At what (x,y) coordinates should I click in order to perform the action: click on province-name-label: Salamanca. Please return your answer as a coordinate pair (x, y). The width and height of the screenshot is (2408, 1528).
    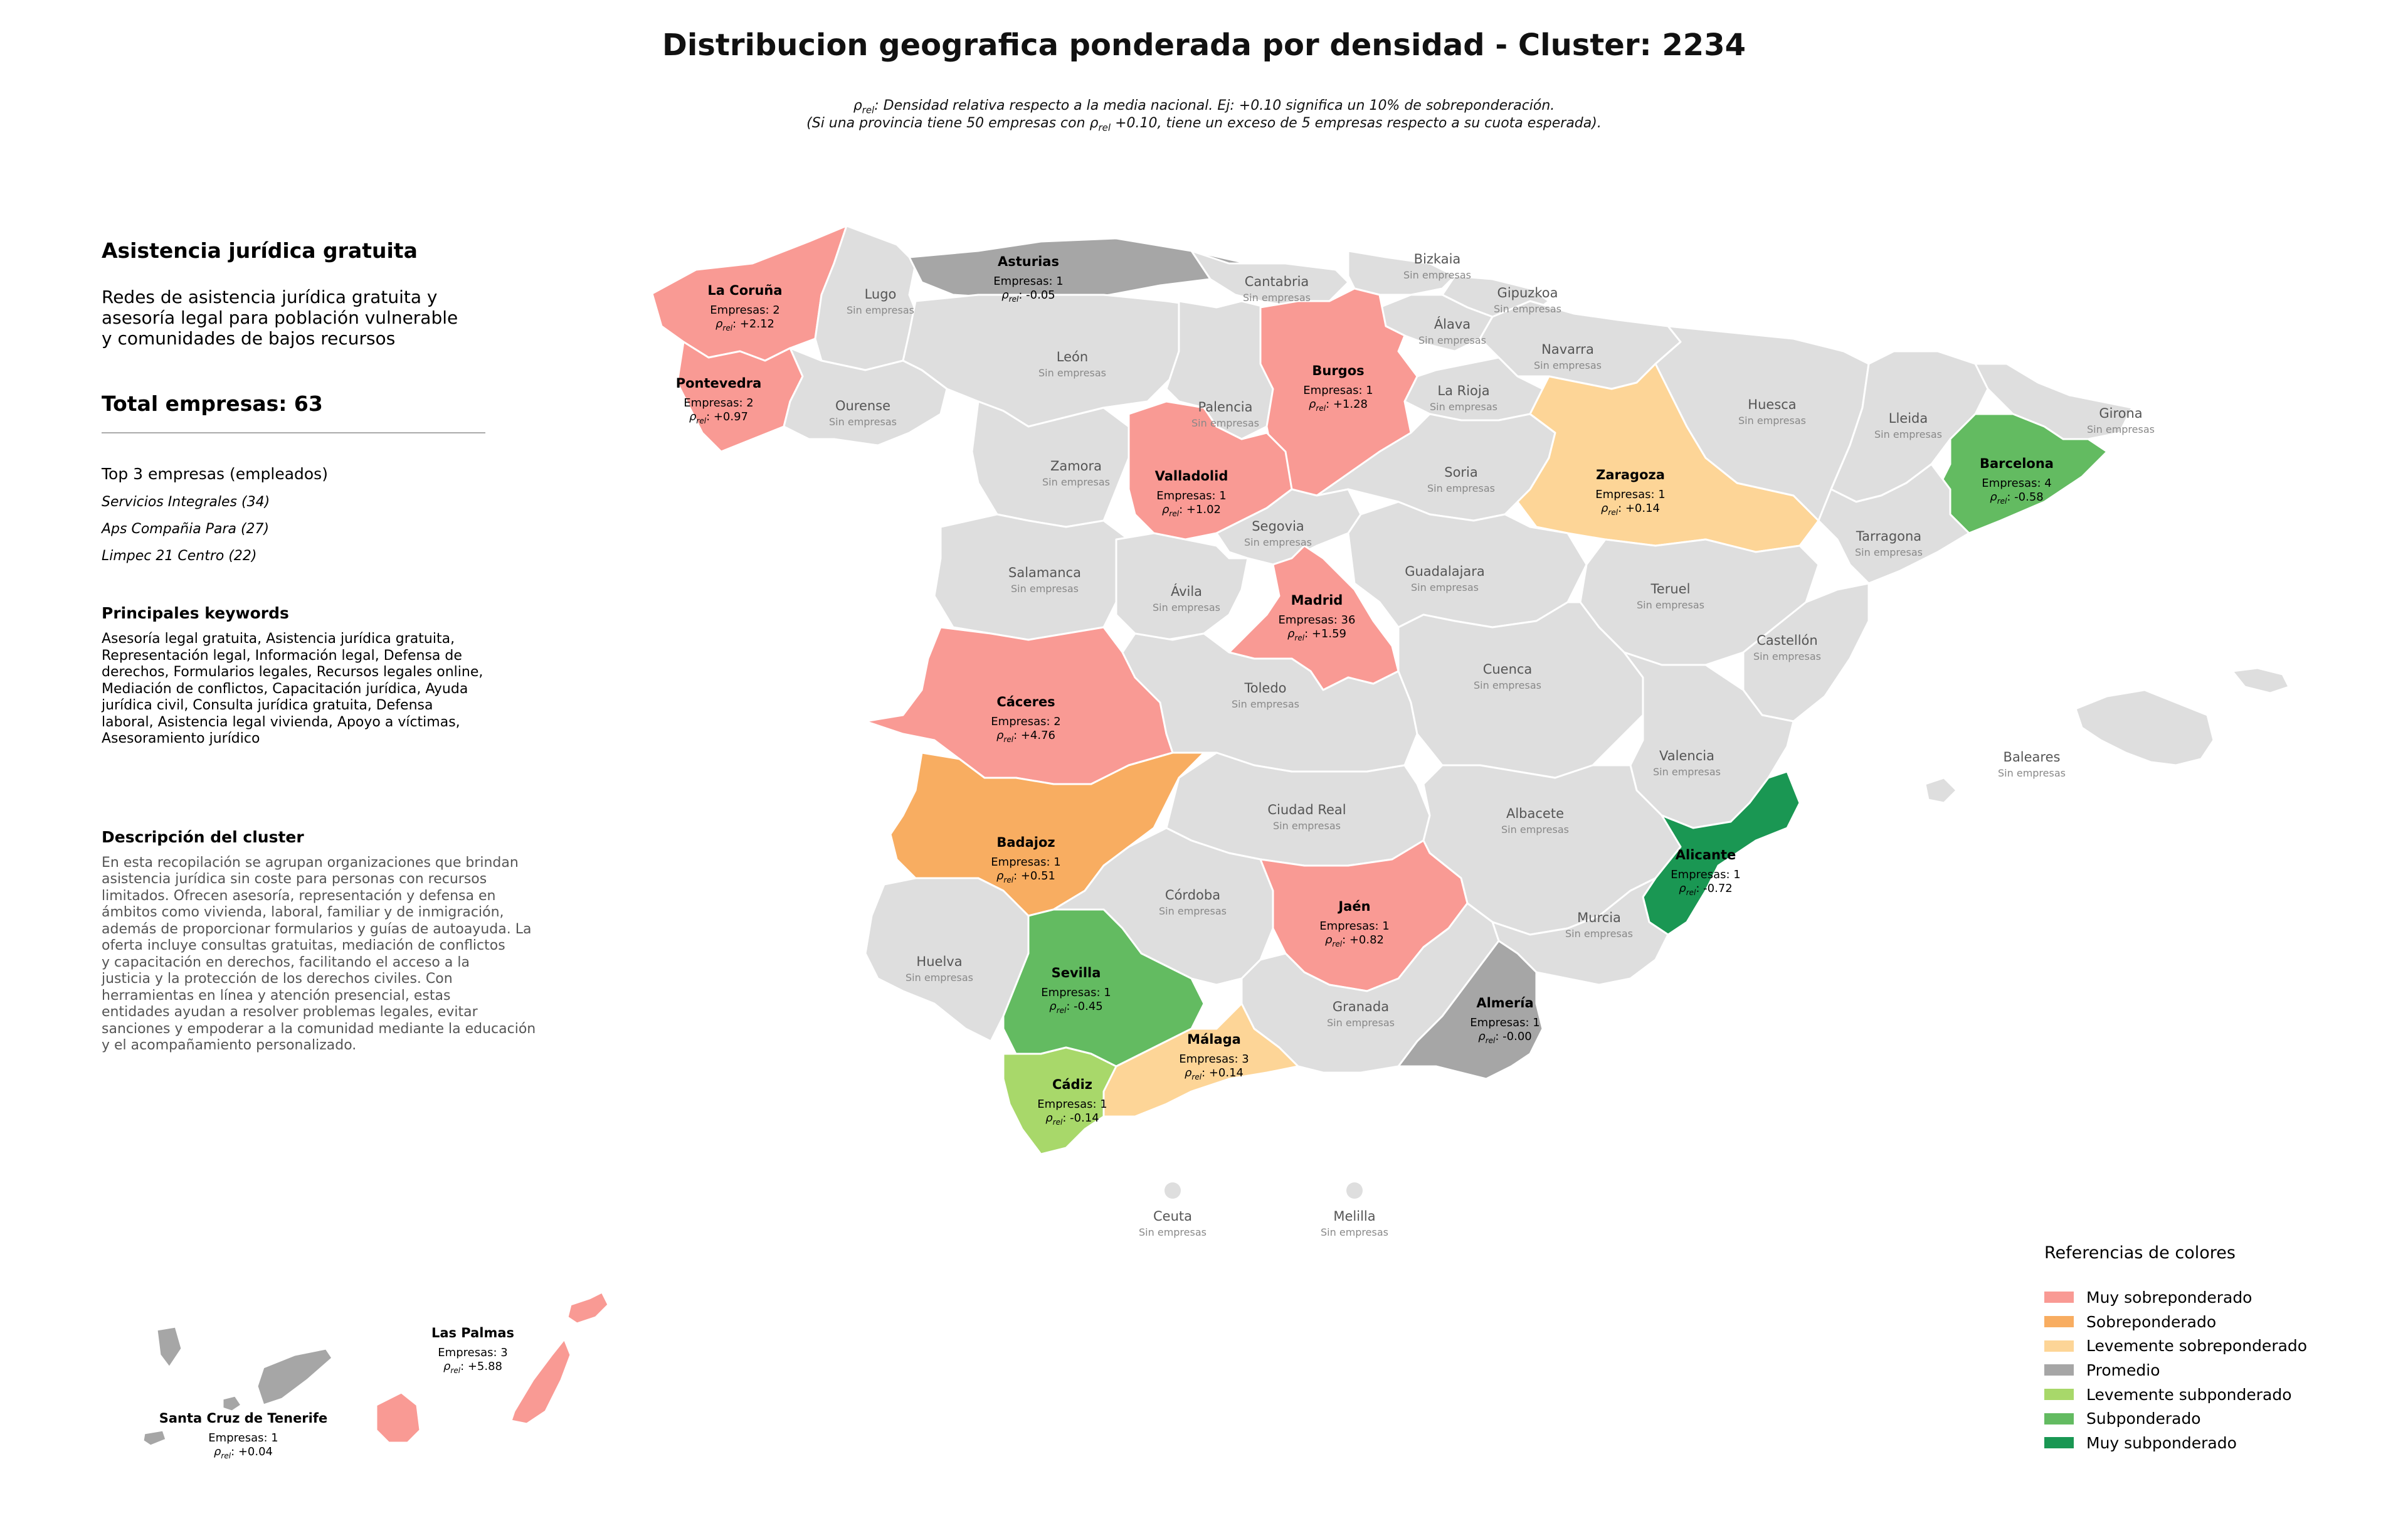
    Looking at the image, I should click on (1044, 572).